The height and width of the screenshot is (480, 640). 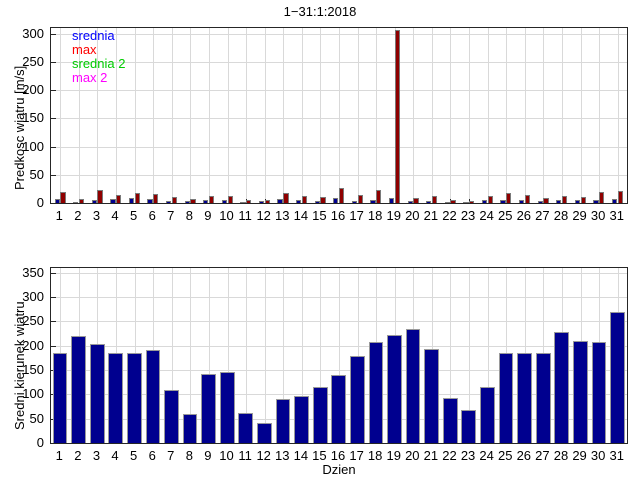 I want to click on y-axis-tick-label: 0, so click(x=40, y=442).